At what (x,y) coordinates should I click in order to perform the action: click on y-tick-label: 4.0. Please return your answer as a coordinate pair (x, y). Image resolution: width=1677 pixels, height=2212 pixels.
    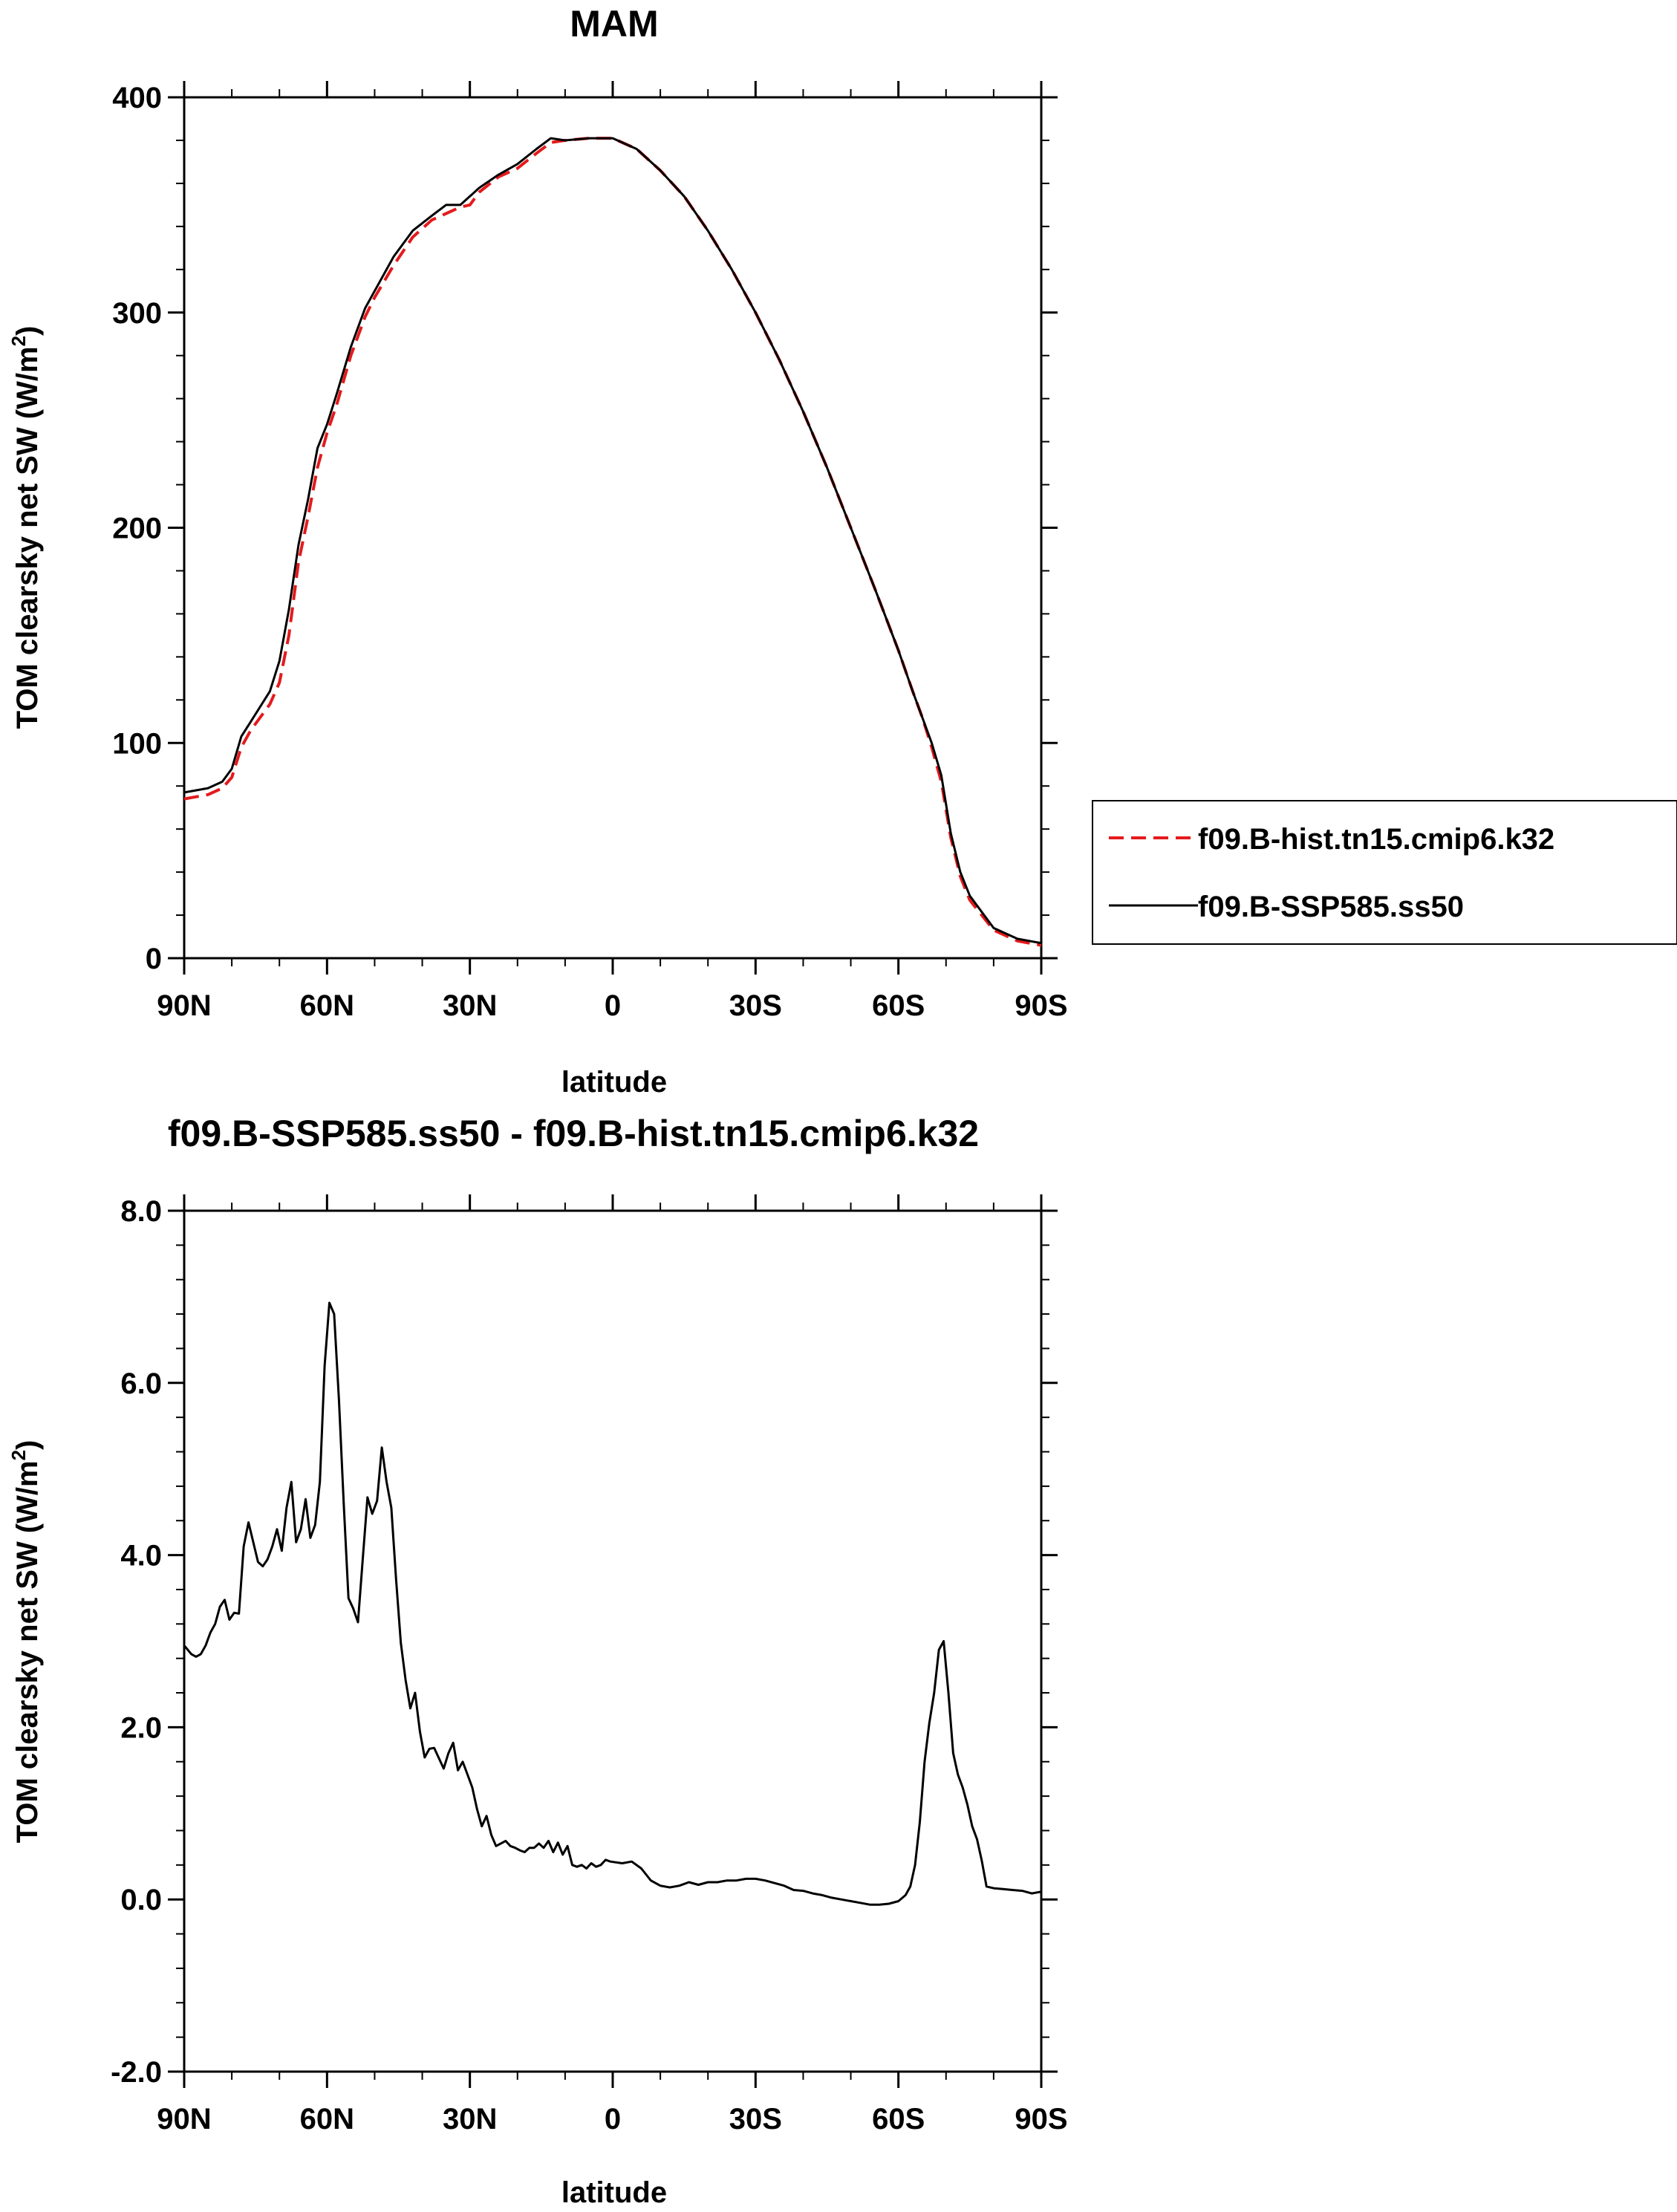
    Looking at the image, I should click on (141, 1556).